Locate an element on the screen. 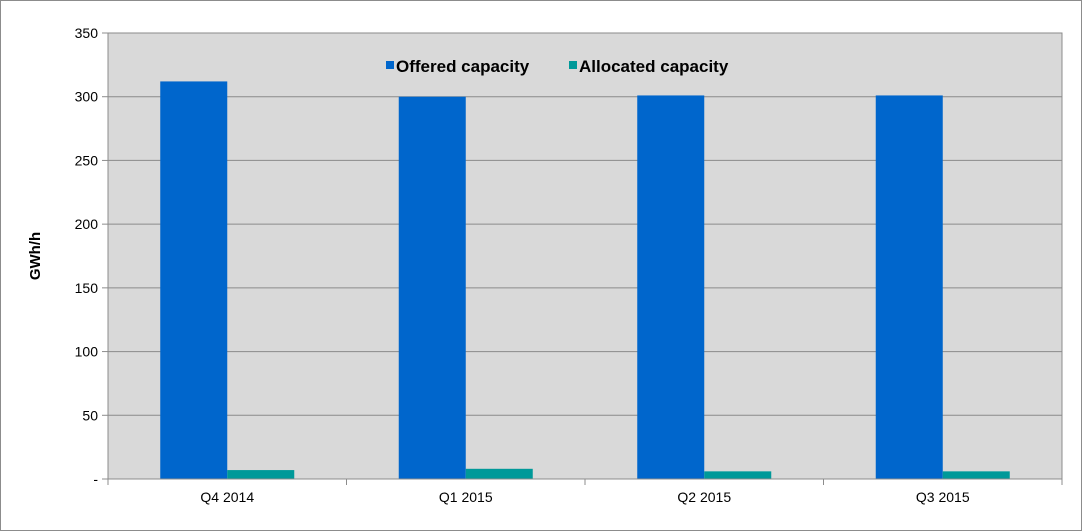 Image resolution: width=1082 pixels, height=531 pixels. y-tick-label: 250 is located at coordinates (87, 160).